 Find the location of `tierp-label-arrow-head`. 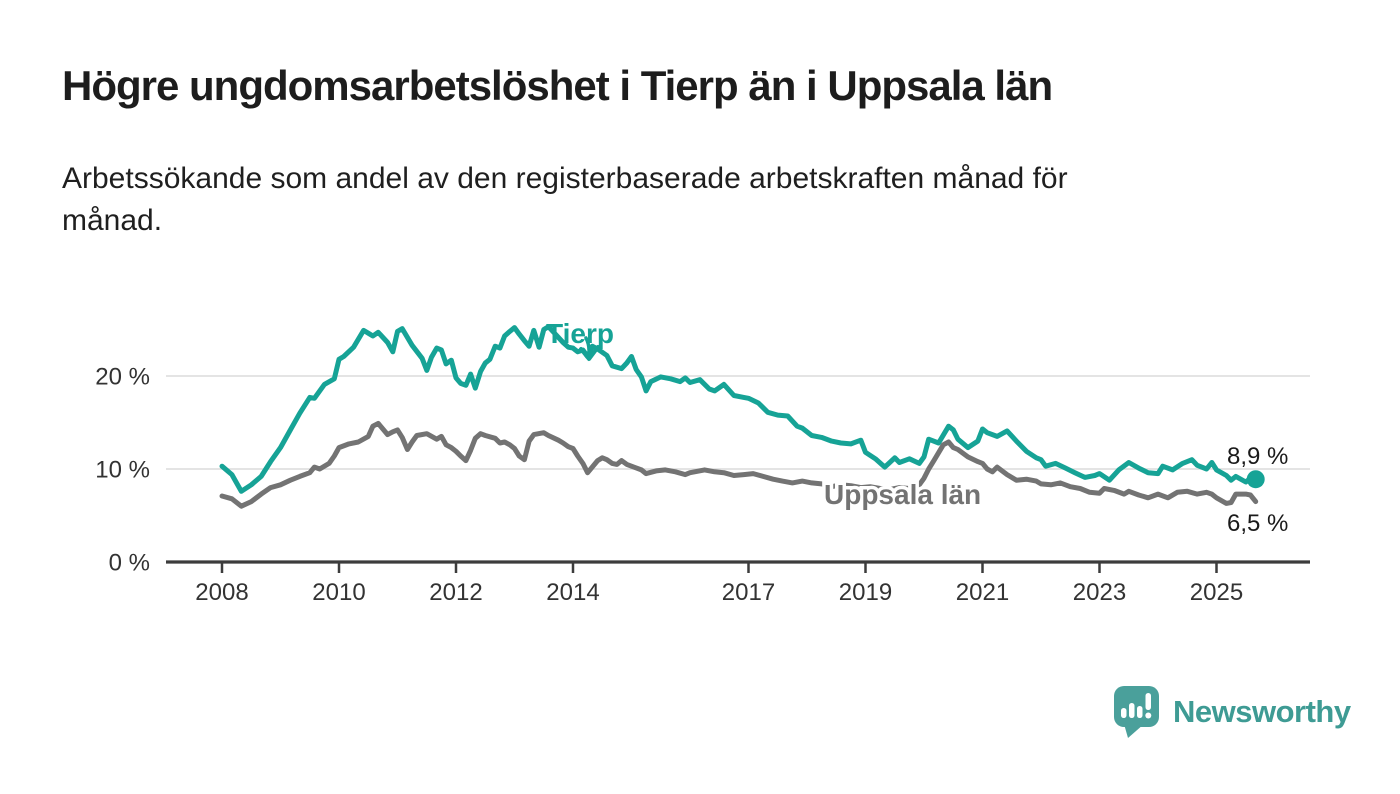

tierp-label-arrow-head is located at coordinates (589, 353).